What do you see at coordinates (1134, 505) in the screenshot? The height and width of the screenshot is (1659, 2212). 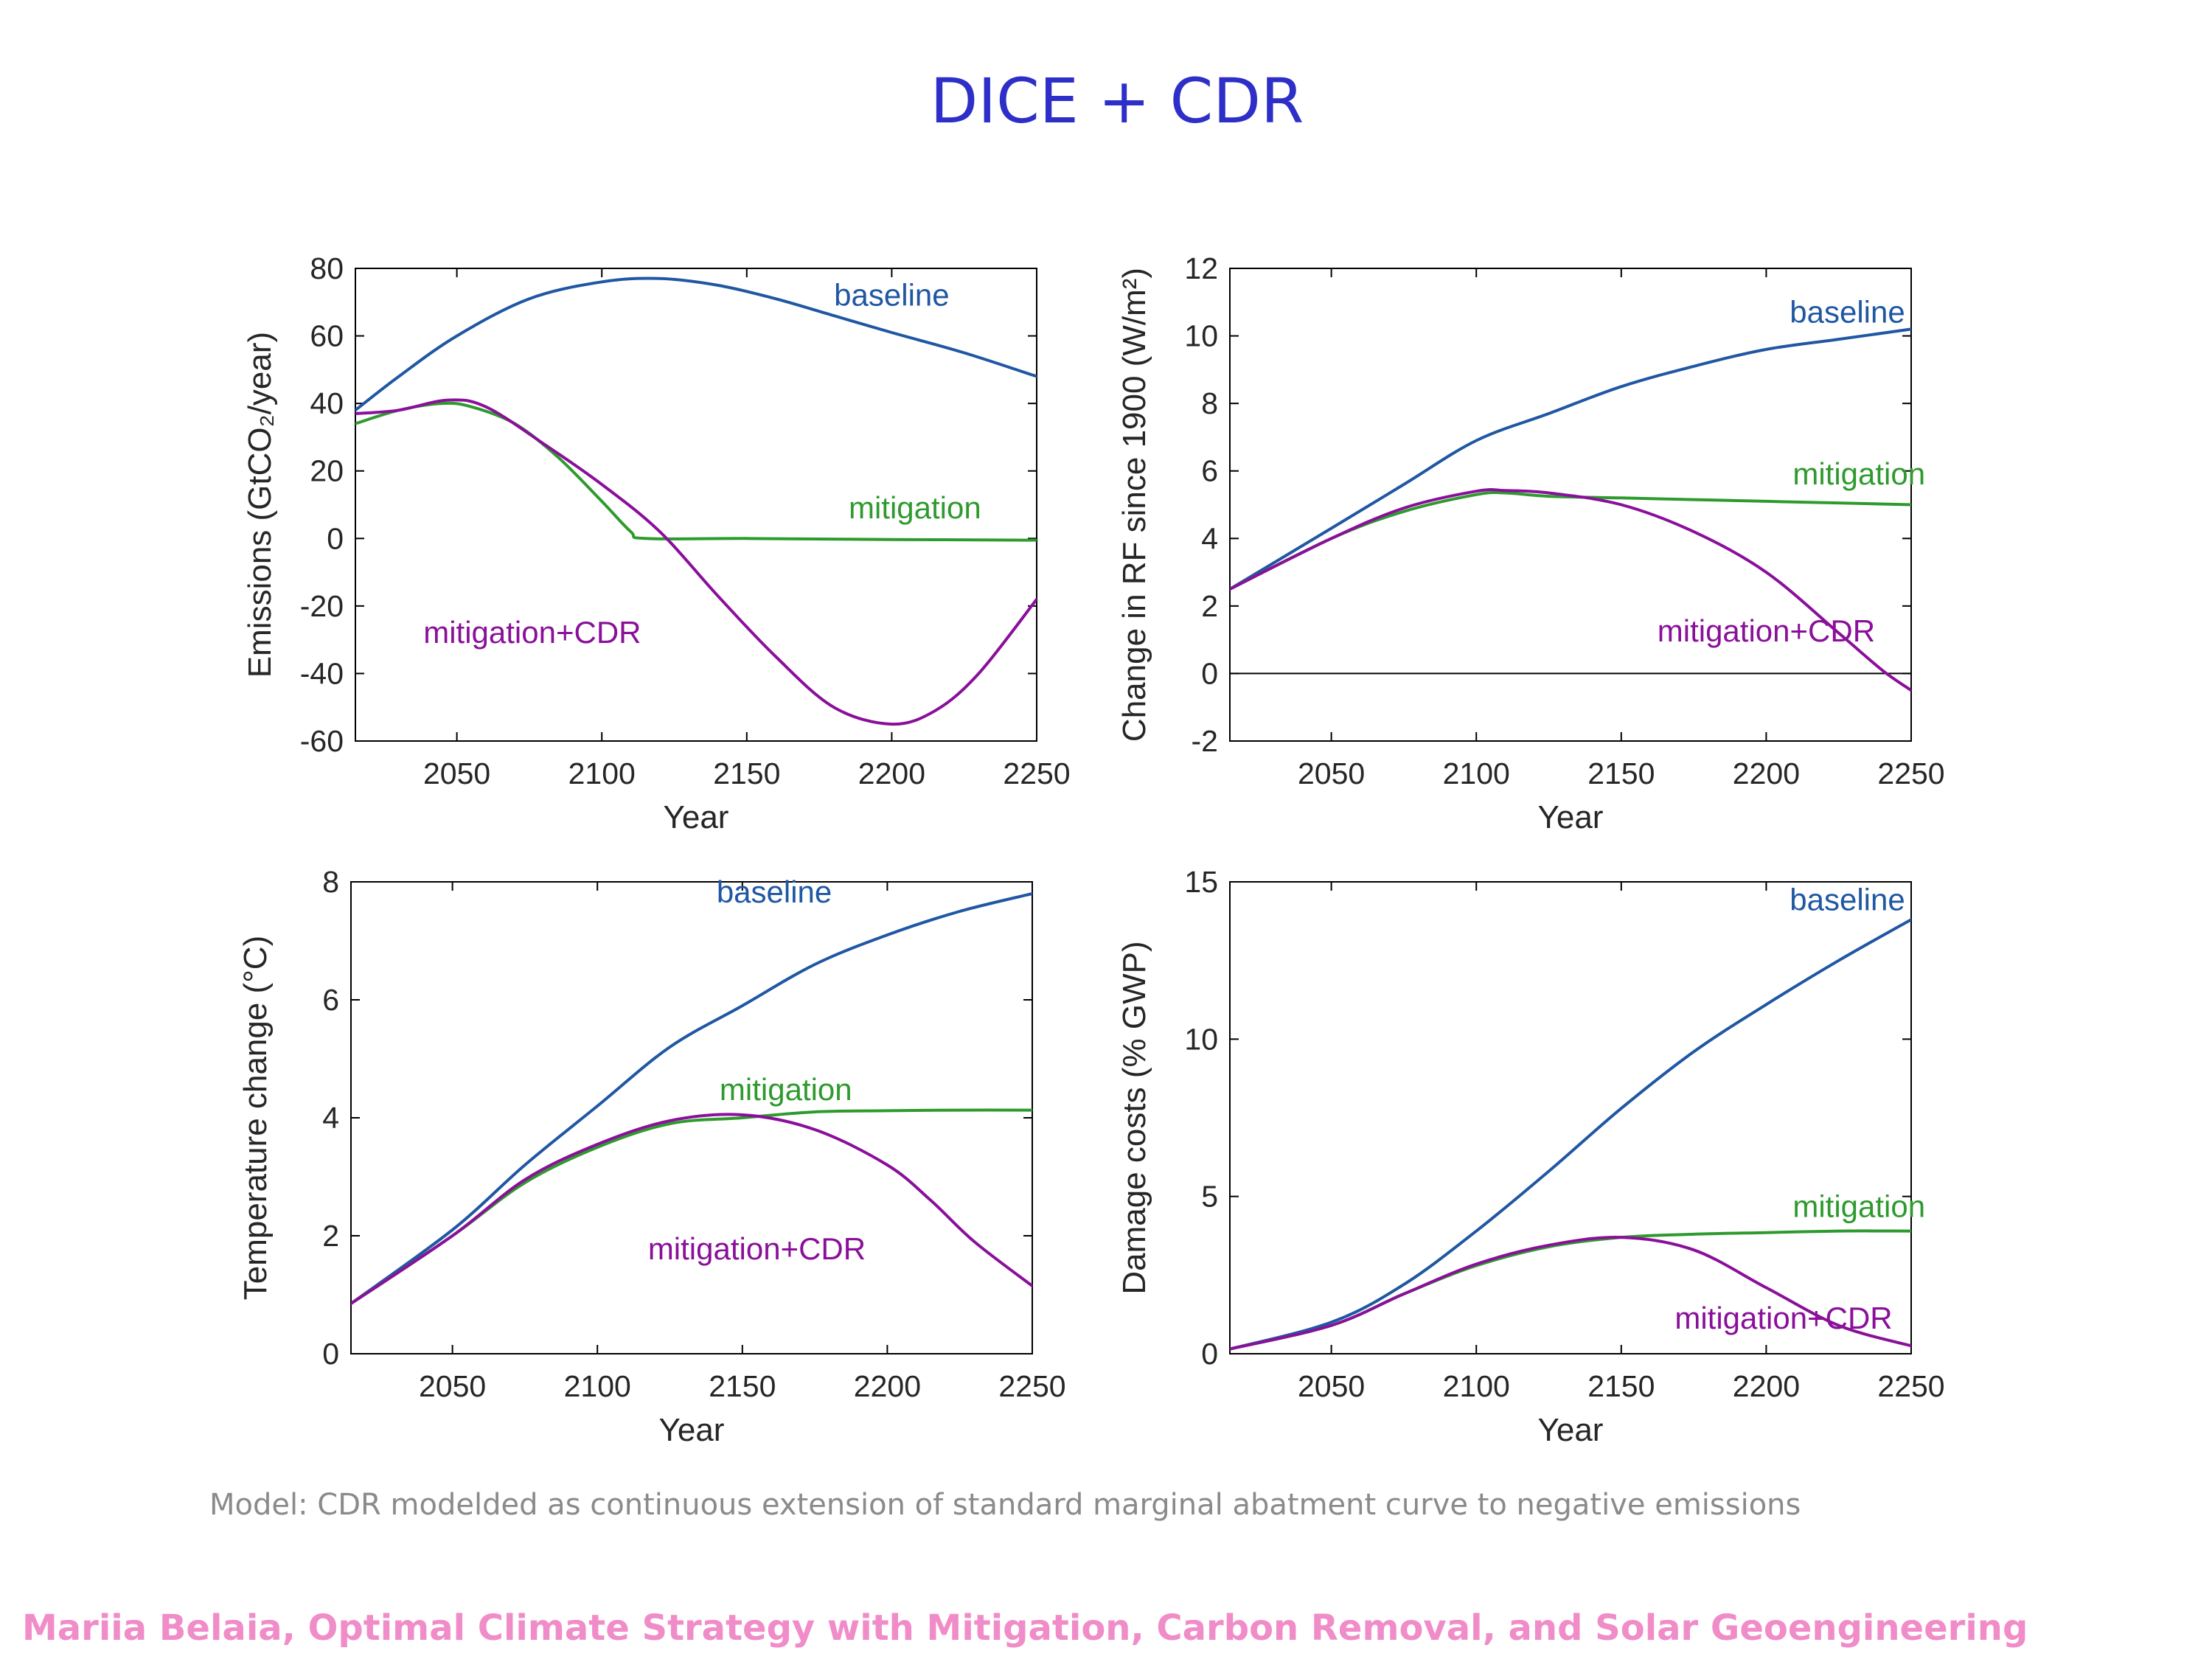 I see `y-axis-label: Change in RF since 1900 (W/m²)` at bounding box center [1134, 505].